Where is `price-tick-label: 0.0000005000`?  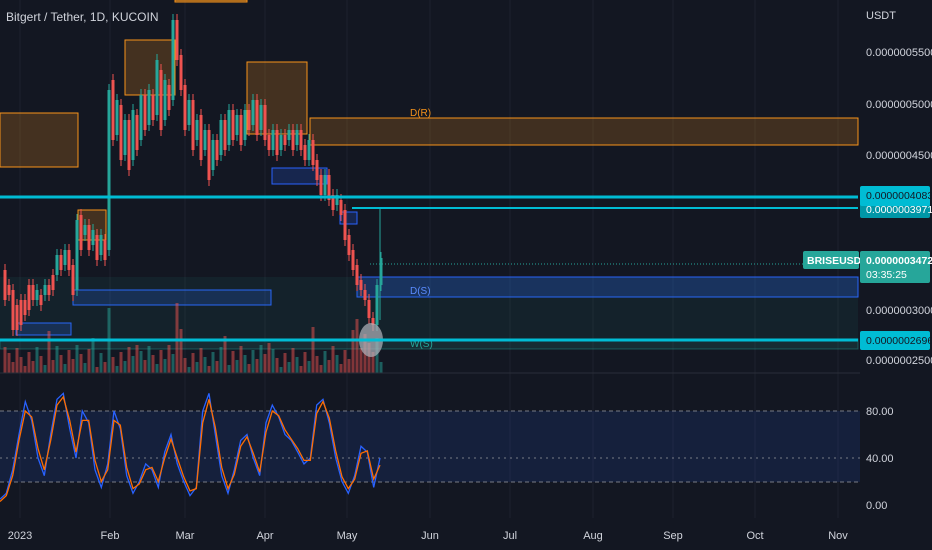
price-tick-label: 0.0000005000 is located at coordinates (899, 105).